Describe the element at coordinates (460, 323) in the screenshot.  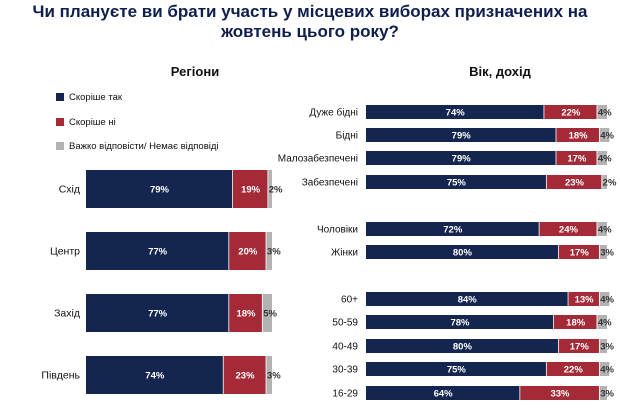
I see `right-data-label-yes: 78%` at that location.